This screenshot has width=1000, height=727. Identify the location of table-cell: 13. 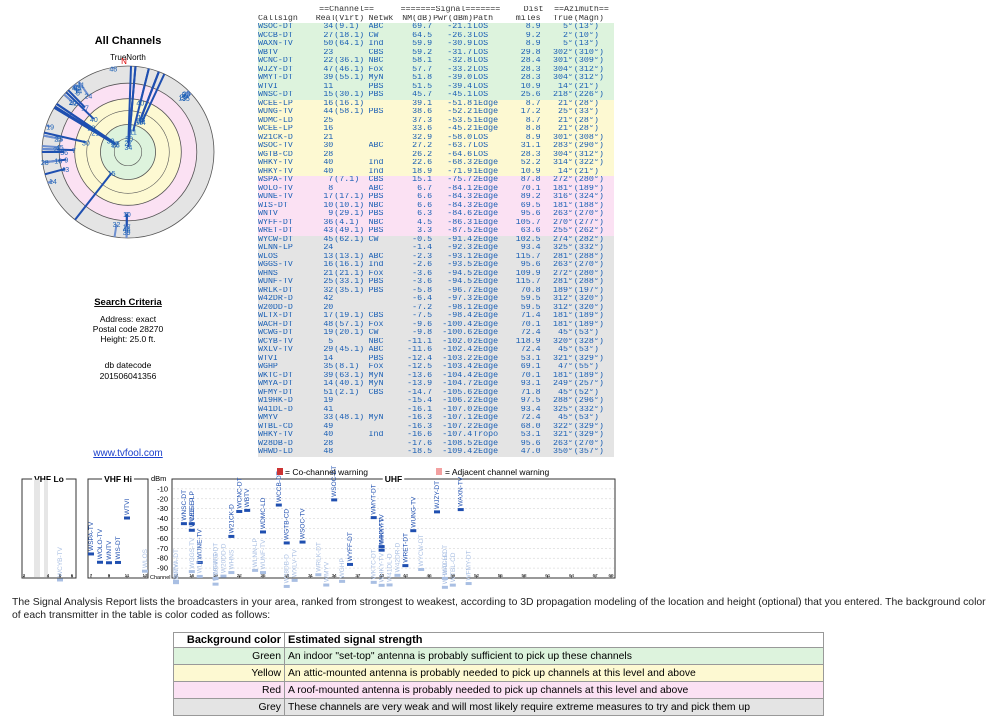
(328, 256).